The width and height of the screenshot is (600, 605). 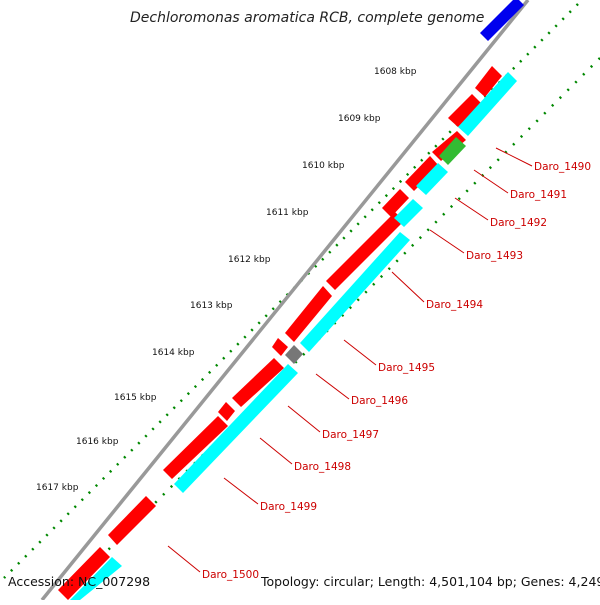 I want to click on kbp-tick-label: 1612 kbp, so click(x=249, y=260).